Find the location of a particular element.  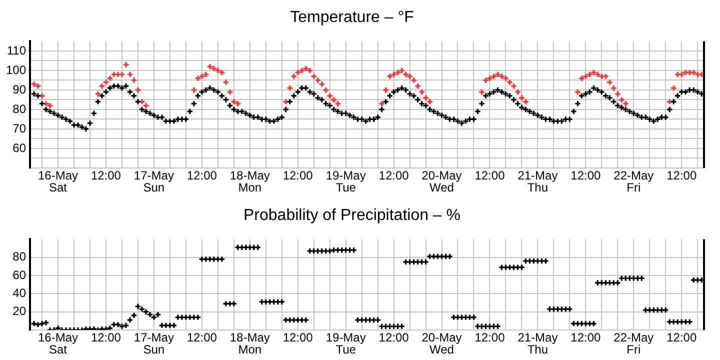

y-tick-label: 40 is located at coordinates (19, 293).